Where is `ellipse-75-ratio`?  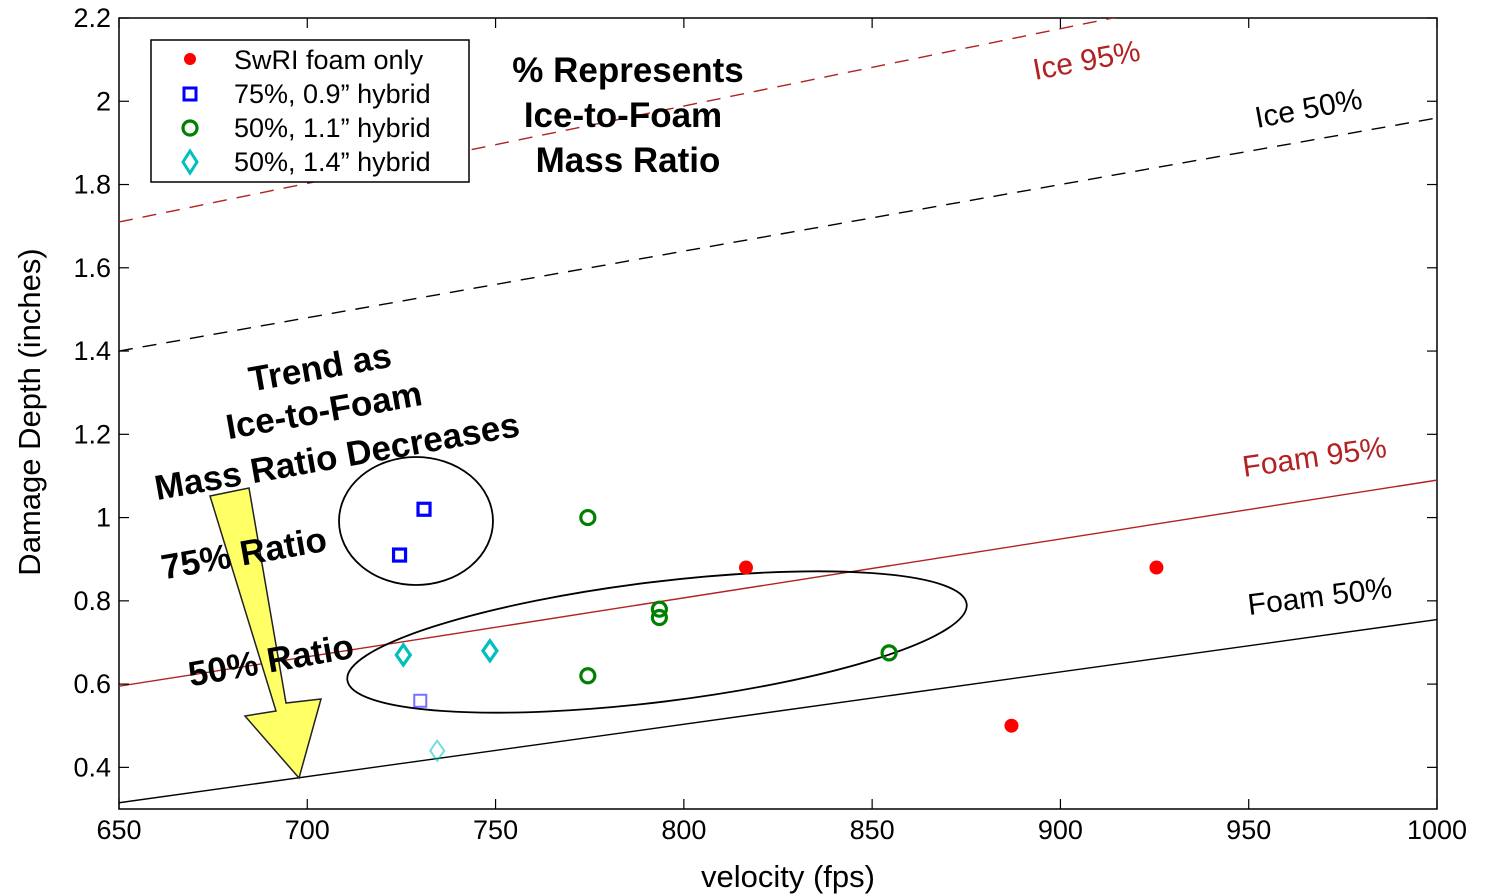
ellipse-75-ratio is located at coordinates (416, 521).